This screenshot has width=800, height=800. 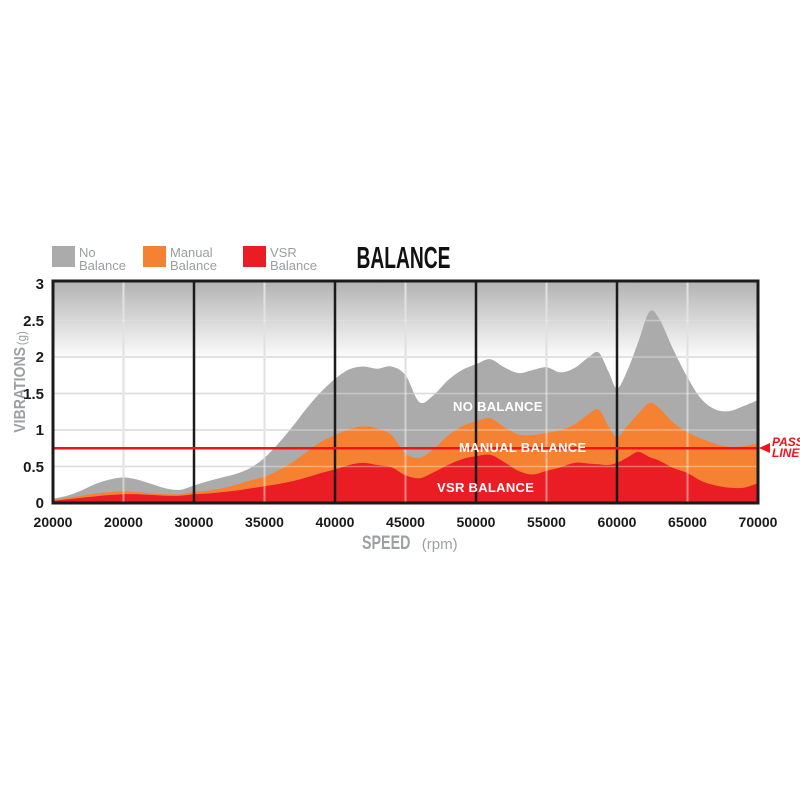 I want to click on x-tick-label: 35000, so click(x=264, y=522).